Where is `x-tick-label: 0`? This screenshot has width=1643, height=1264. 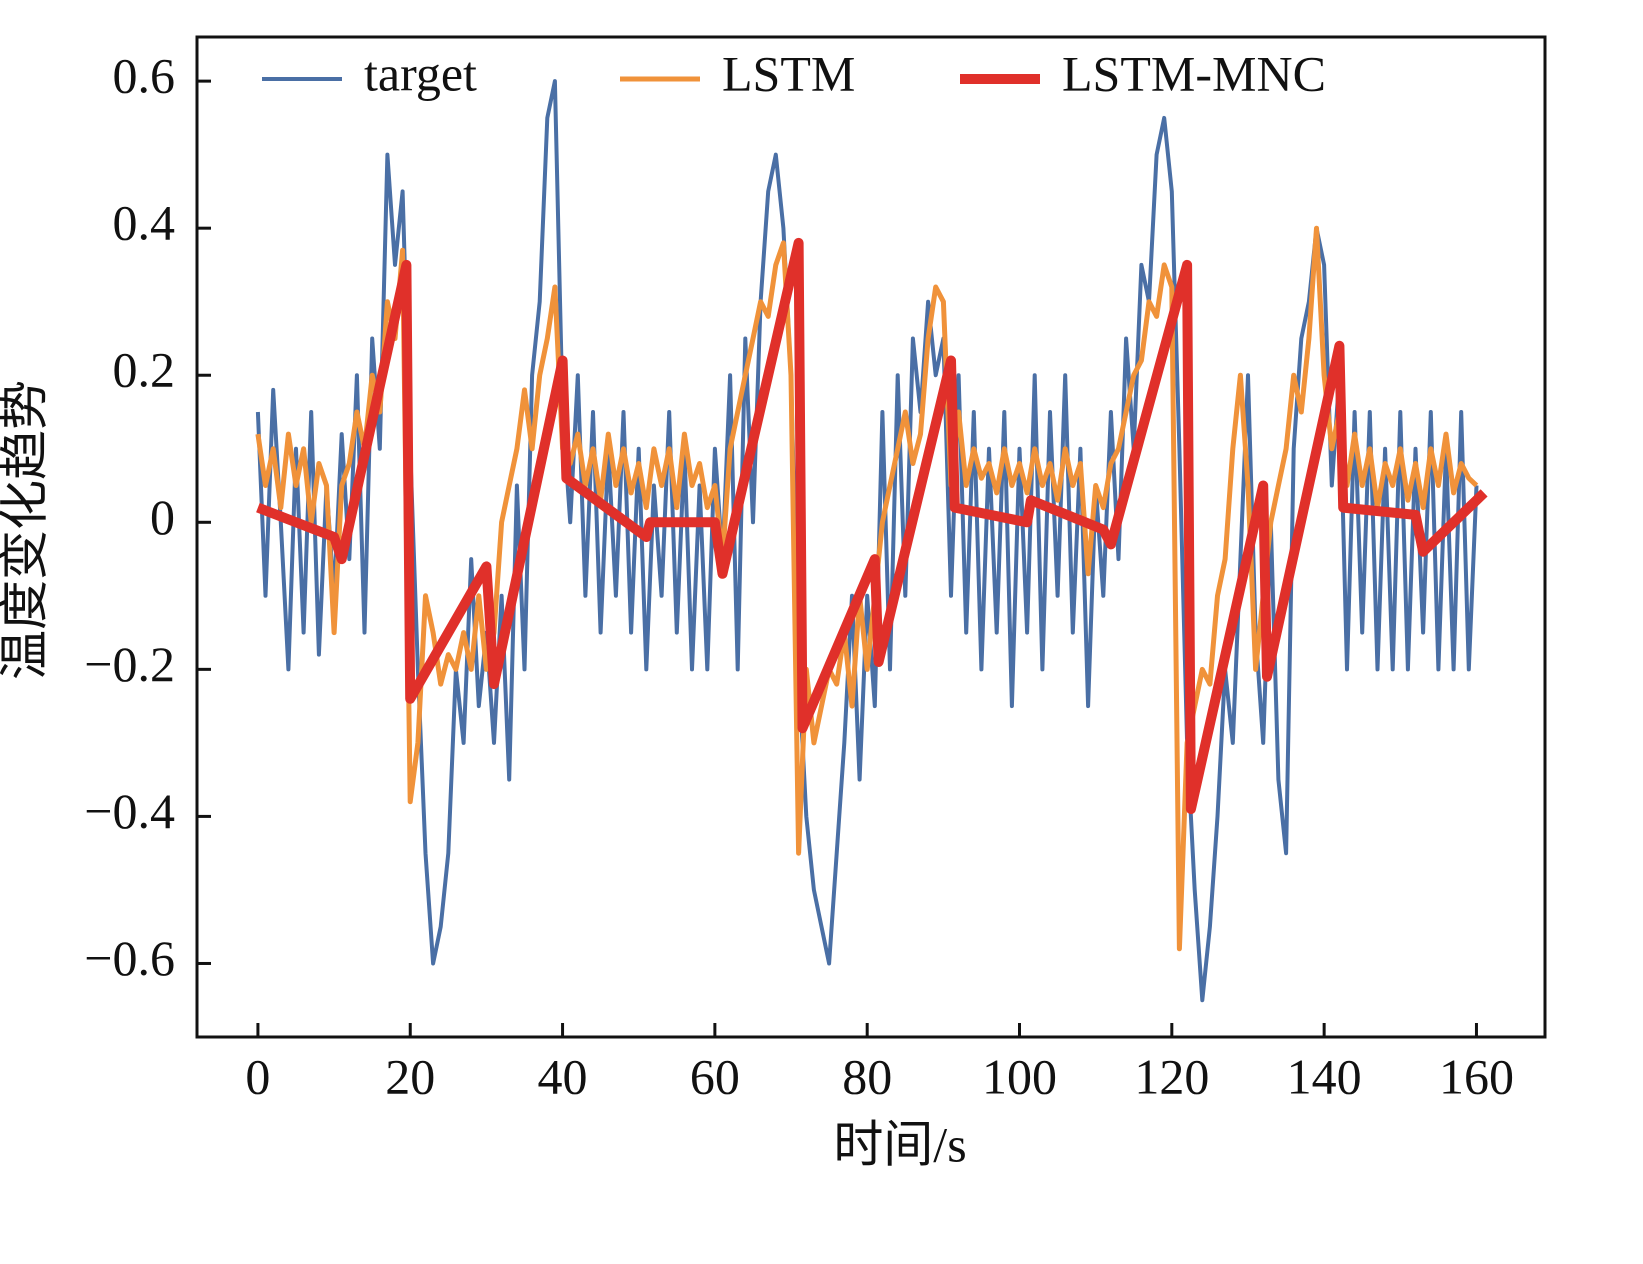
x-tick-label: 0 is located at coordinates (257, 1076).